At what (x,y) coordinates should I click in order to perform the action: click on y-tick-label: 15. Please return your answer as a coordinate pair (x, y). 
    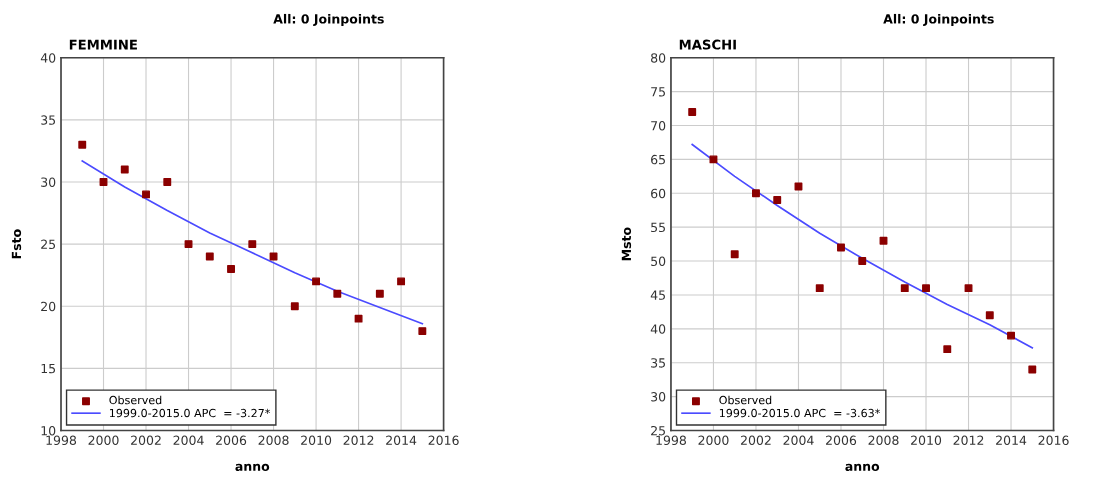
    Looking at the image, I should click on (48, 369).